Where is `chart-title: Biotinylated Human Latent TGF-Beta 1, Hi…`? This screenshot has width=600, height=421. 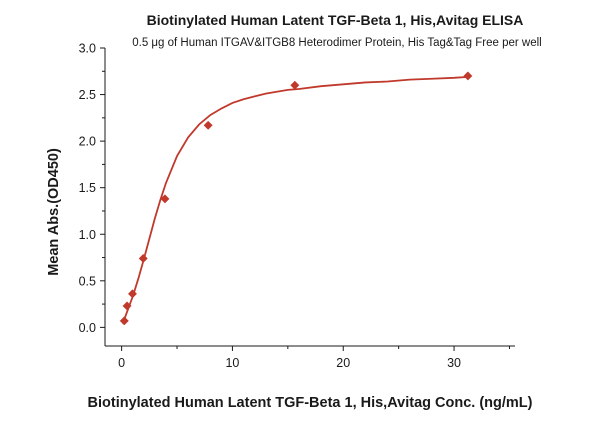 chart-title: Biotinylated Human Latent TGF-Beta 1, Hi… is located at coordinates (335, 20).